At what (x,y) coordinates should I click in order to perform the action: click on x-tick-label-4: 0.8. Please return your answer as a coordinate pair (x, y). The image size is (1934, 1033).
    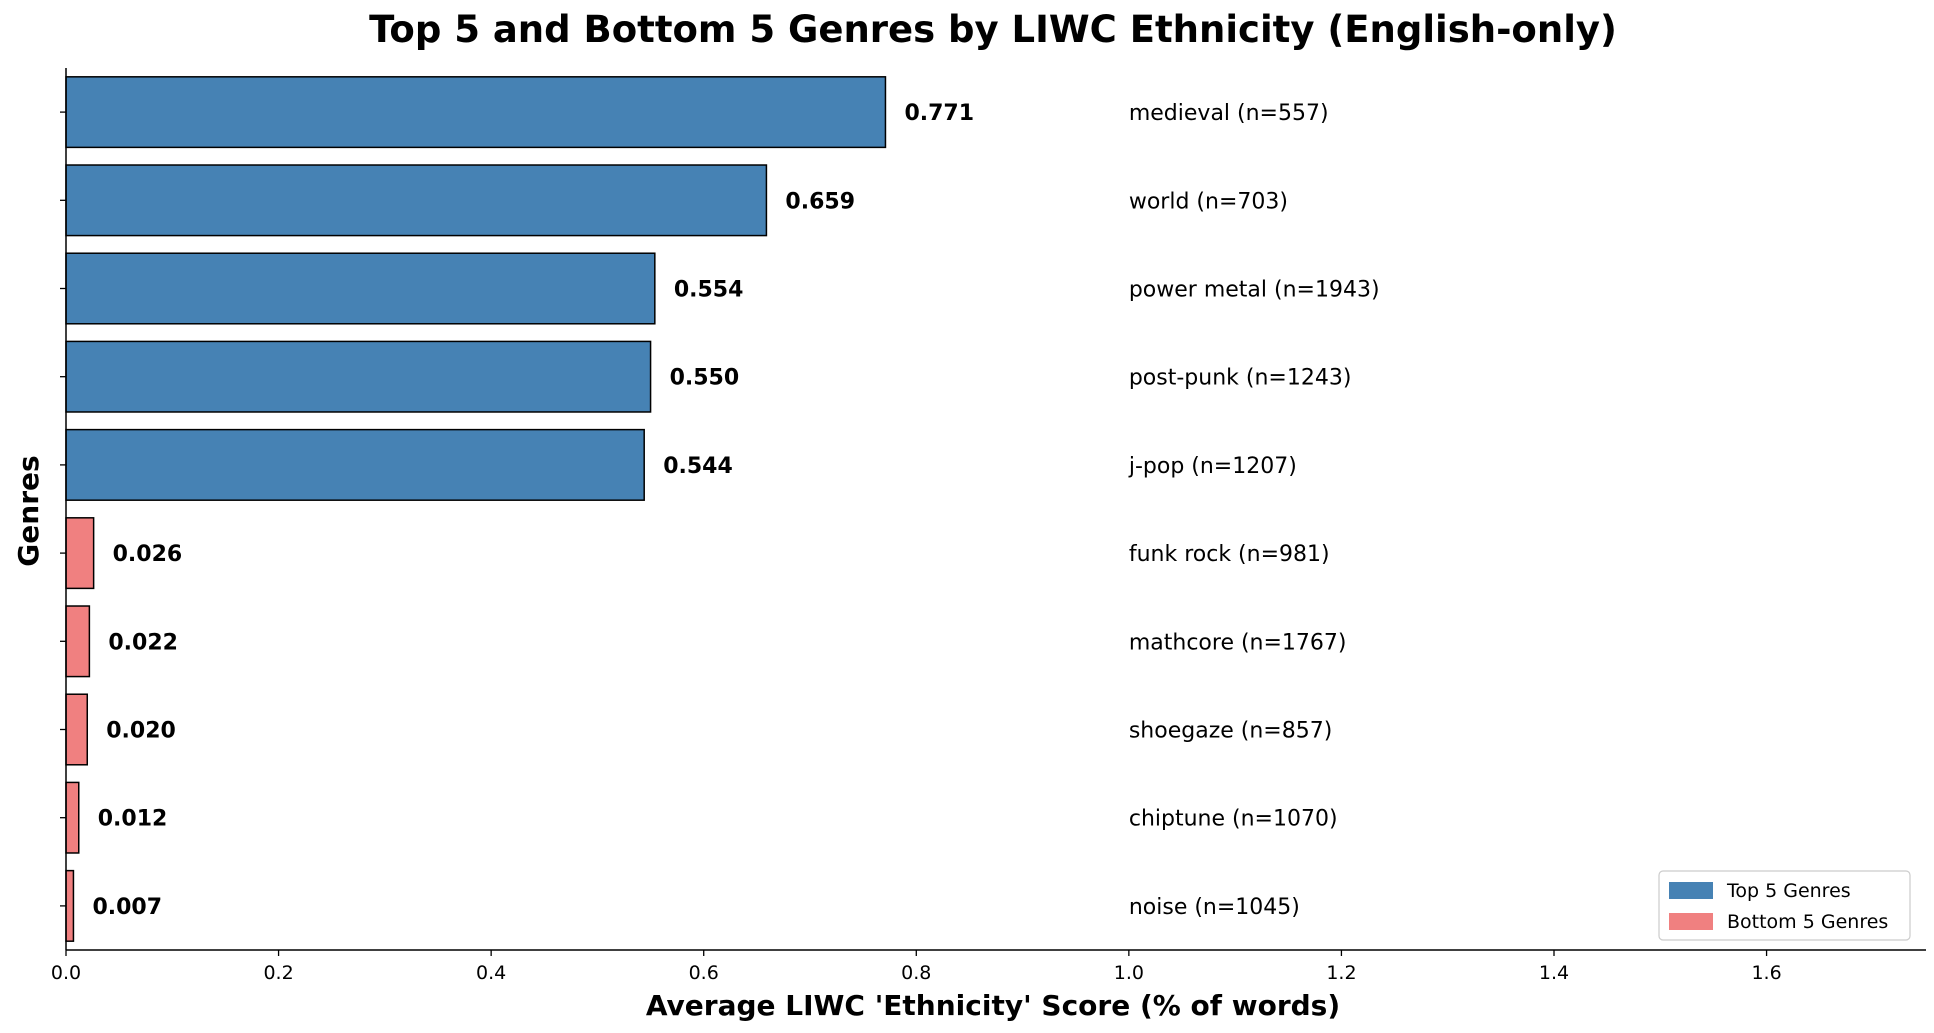
    Looking at the image, I should click on (916, 973).